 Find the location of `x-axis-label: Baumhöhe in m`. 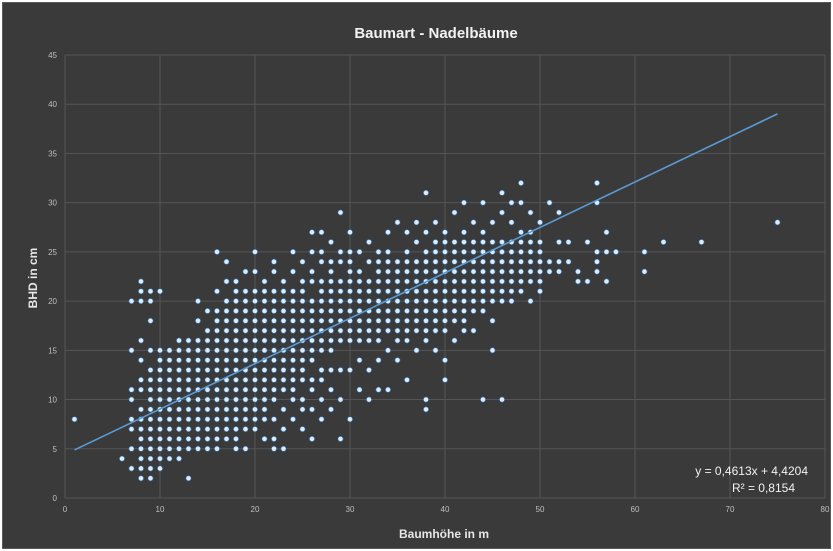

x-axis-label: Baumhöhe in m is located at coordinates (444, 534).